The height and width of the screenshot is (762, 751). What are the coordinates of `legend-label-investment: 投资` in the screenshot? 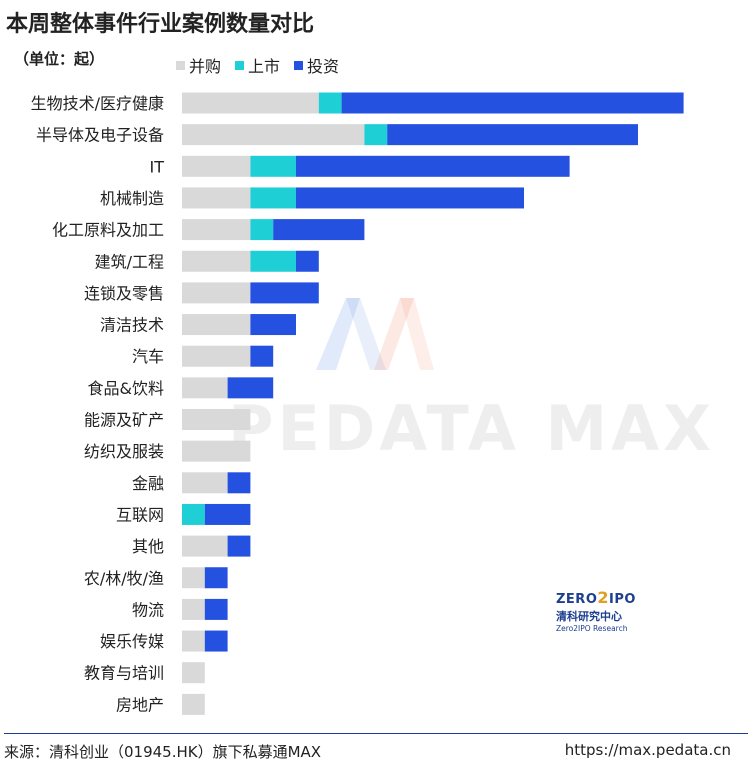 It's located at (323, 66).